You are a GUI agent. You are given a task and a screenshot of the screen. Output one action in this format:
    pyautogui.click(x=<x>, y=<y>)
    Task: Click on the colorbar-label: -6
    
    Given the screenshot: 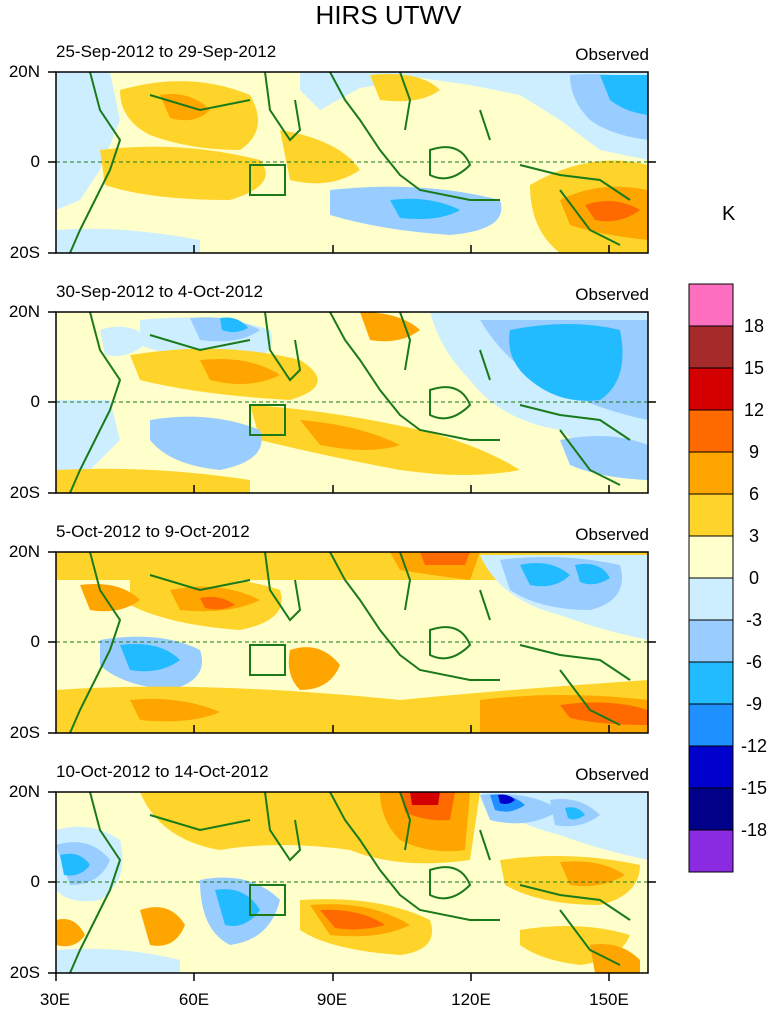 What is the action you would take?
    pyautogui.click(x=753, y=662)
    